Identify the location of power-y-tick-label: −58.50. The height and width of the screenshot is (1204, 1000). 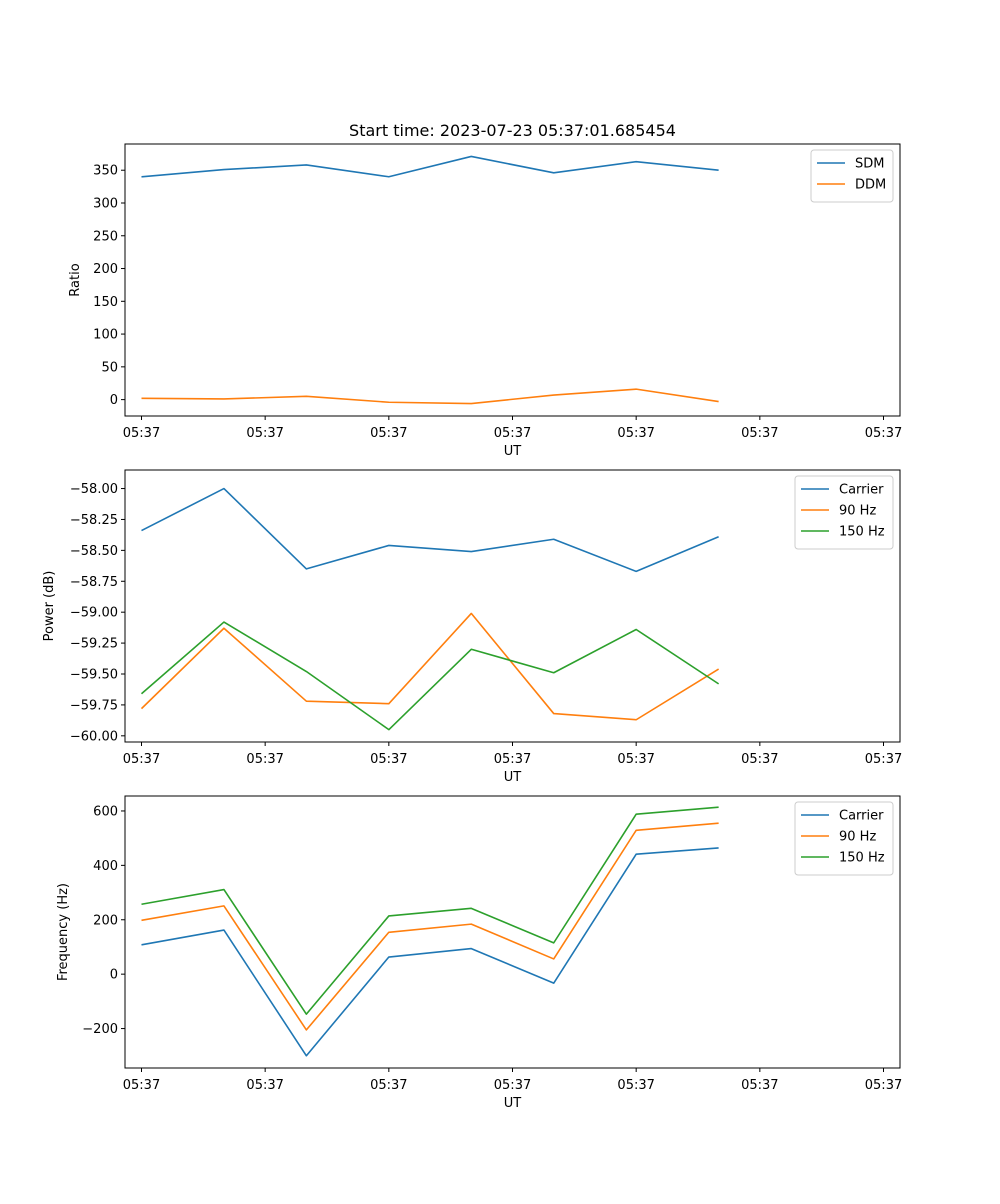
(94, 551).